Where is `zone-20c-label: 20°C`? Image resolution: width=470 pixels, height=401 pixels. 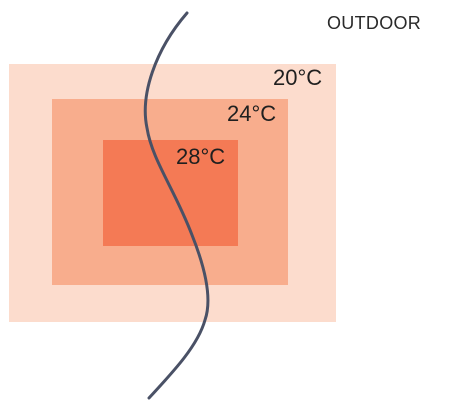 zone-20c-label: 20°C is located at coordinates (298, 77).